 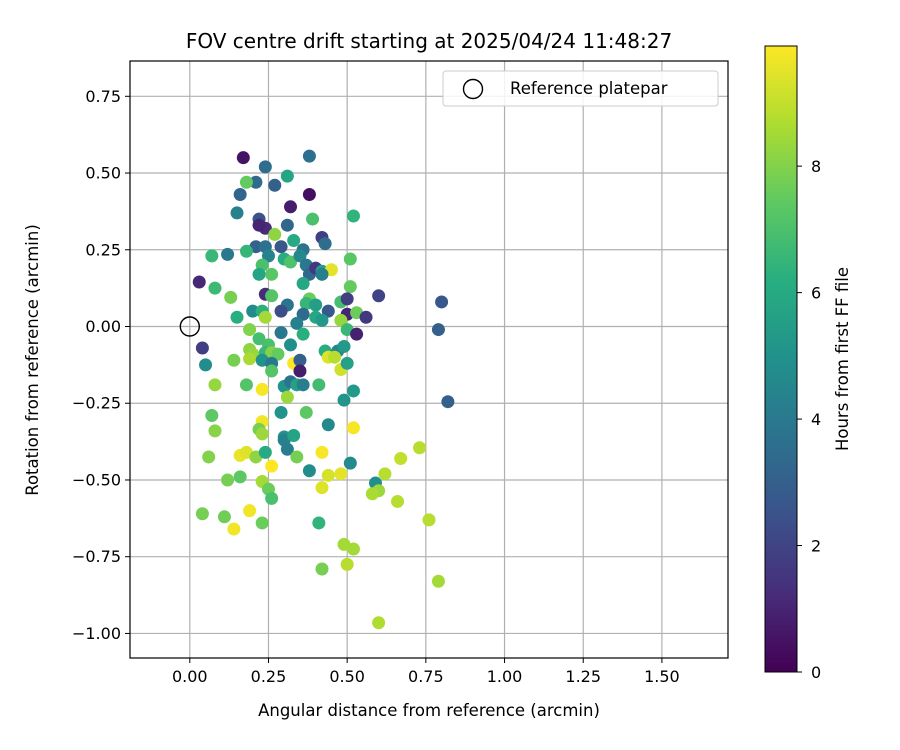 I want to click on legend-box, so click(x=580, y=88).